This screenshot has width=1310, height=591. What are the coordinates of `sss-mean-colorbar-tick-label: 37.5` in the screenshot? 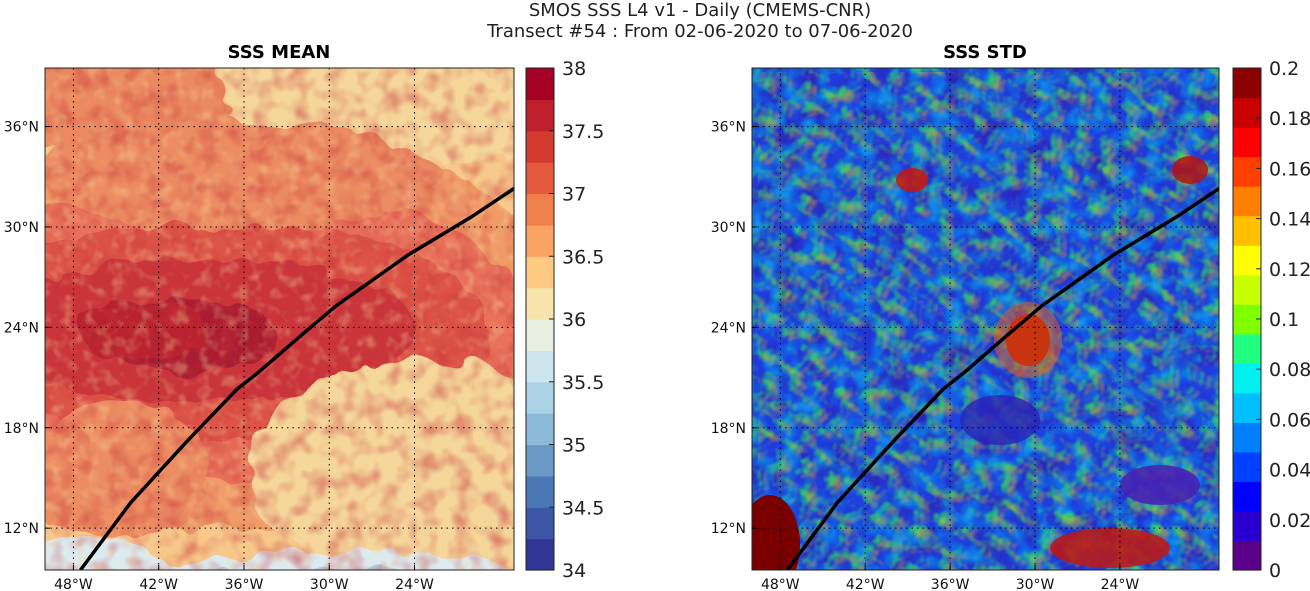 It's located at (583, 132).